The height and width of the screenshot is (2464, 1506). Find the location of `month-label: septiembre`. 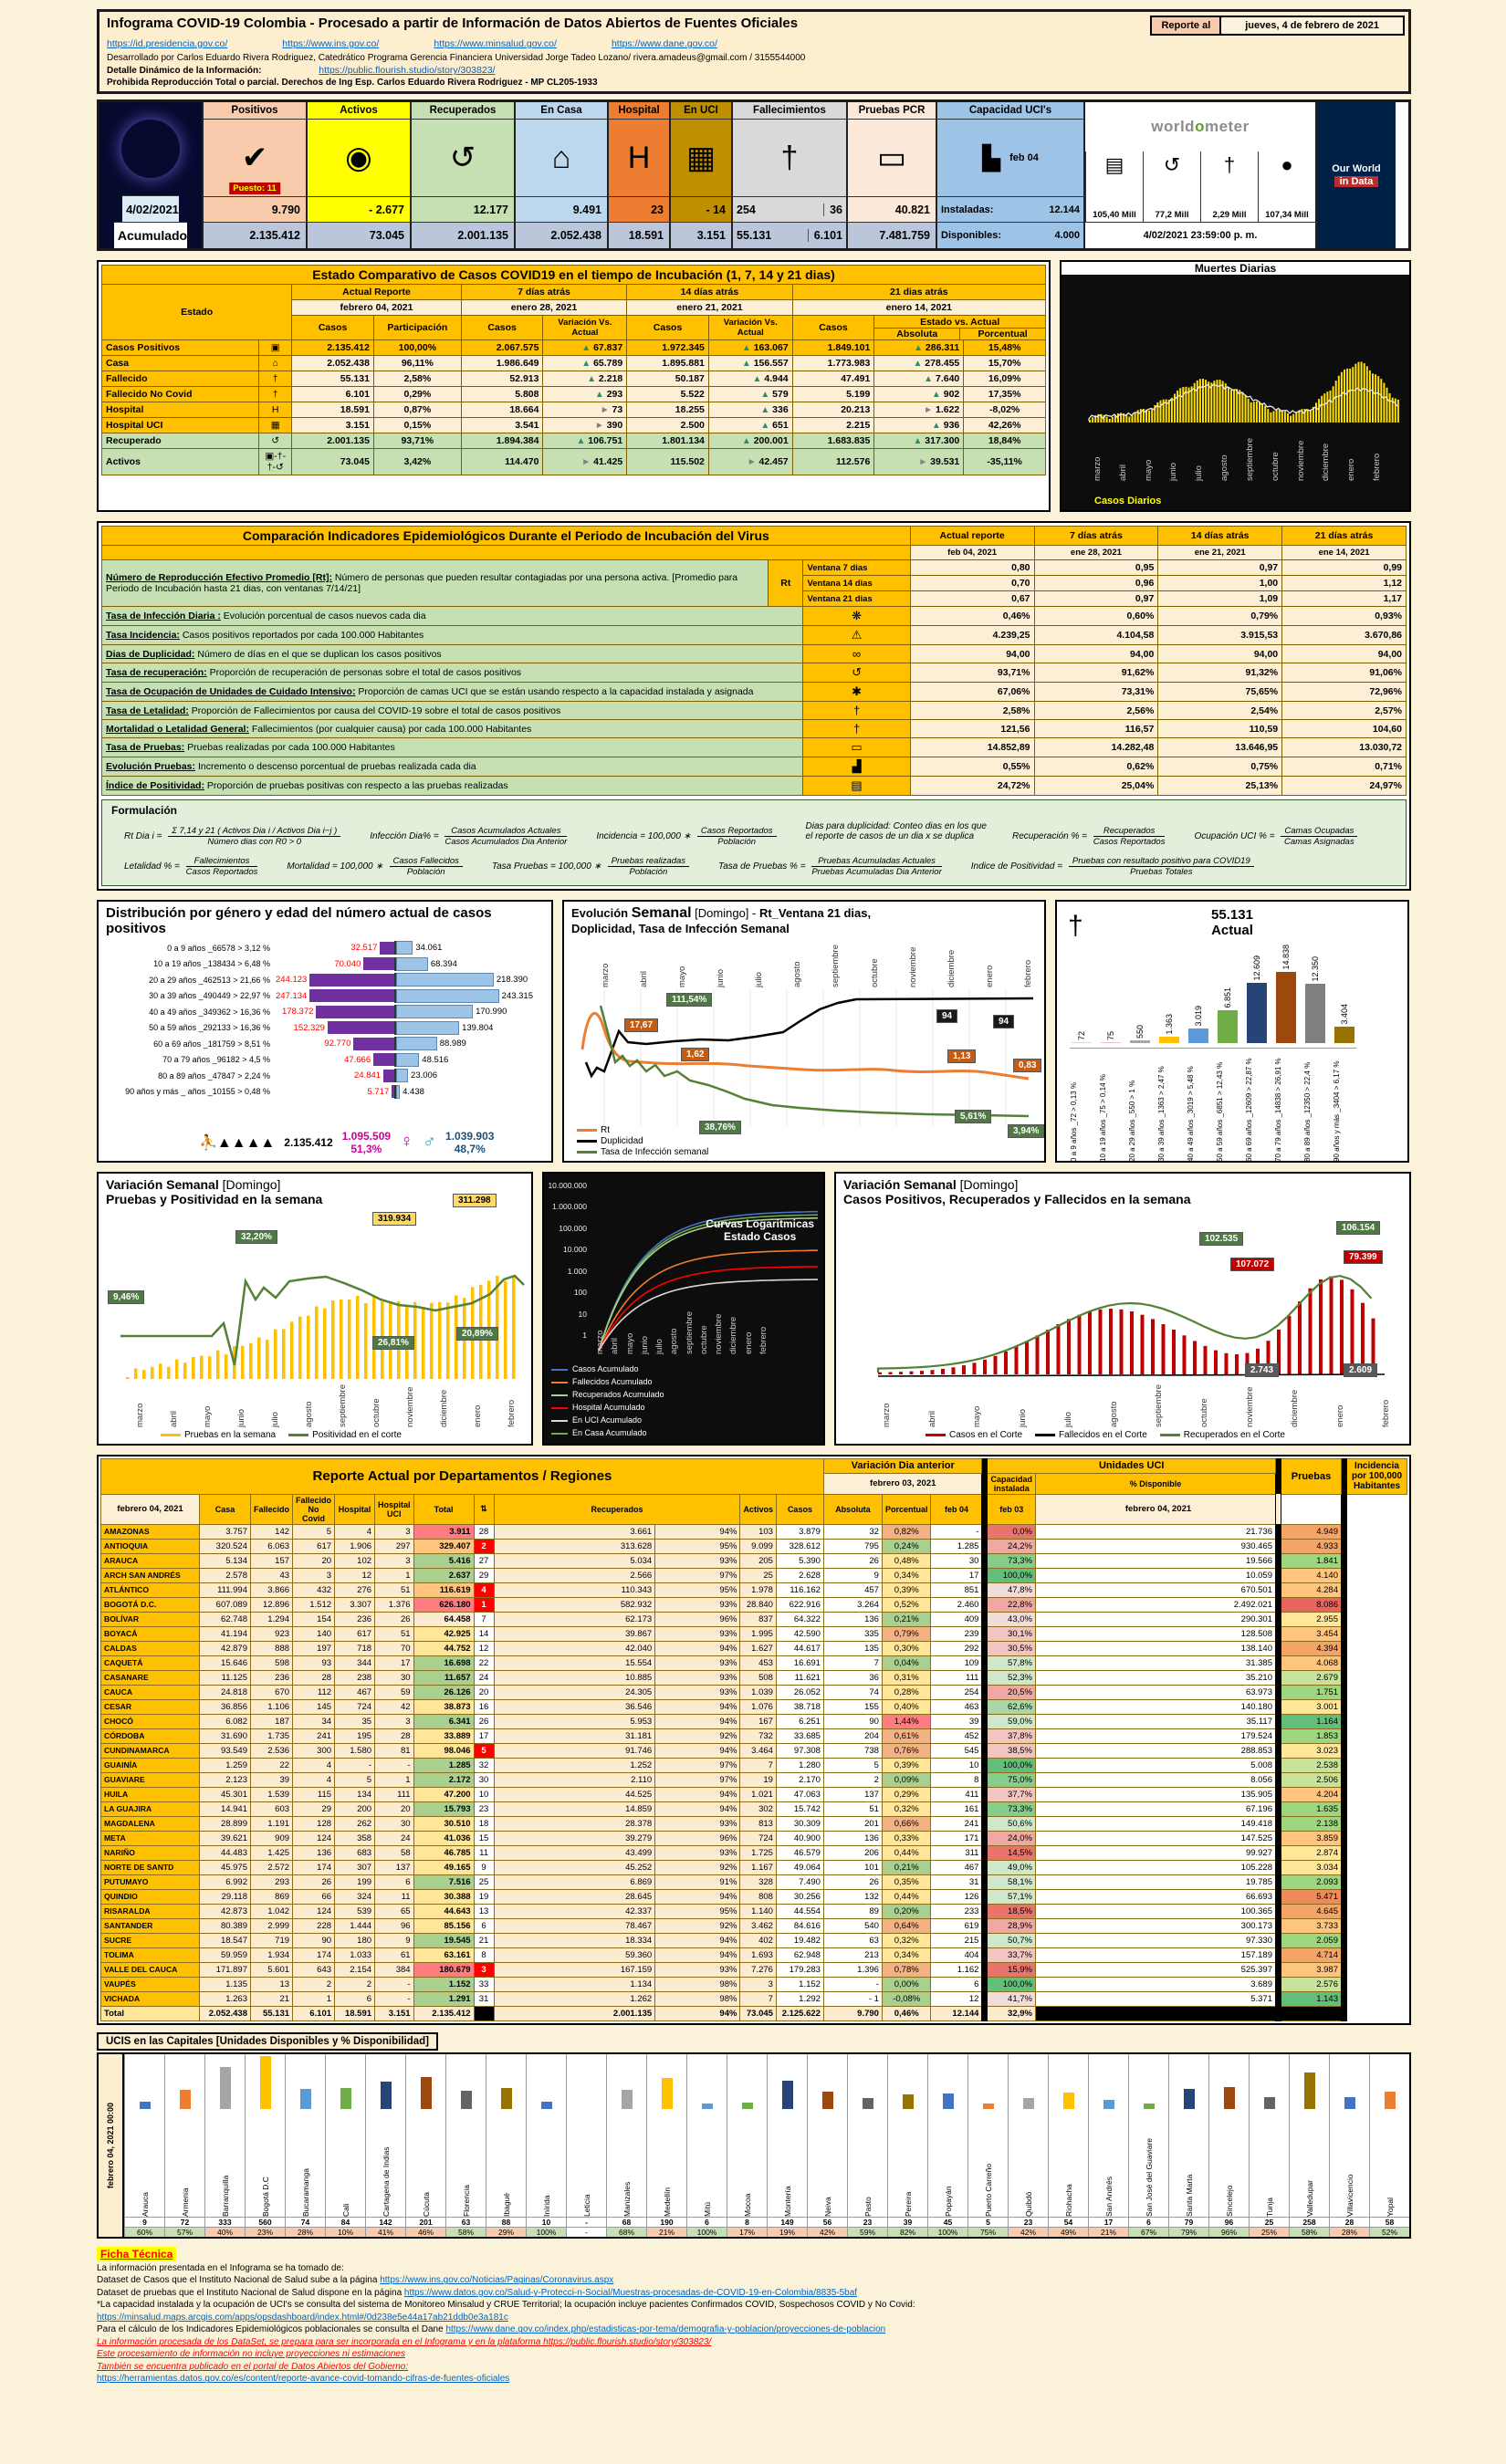

month-label: septiembre is located at coordinates (343, 1405).